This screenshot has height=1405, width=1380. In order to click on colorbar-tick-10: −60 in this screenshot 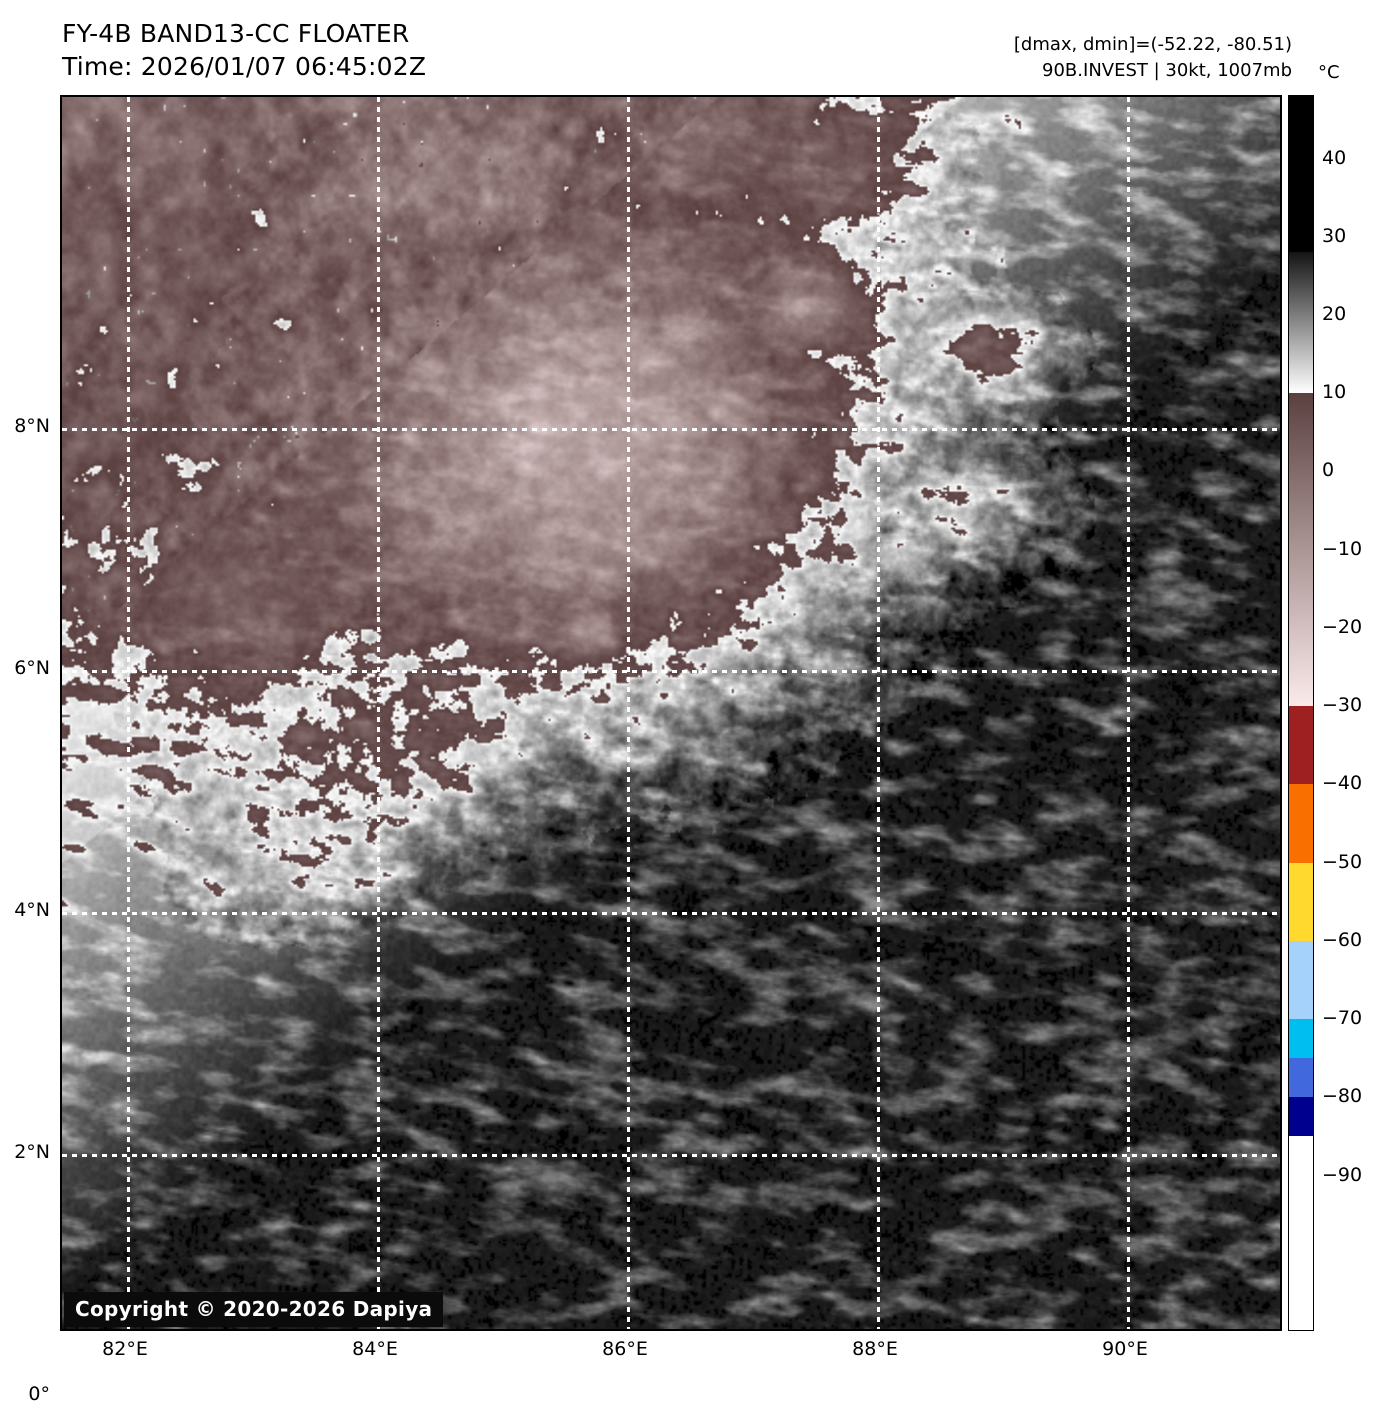, I will do `click(1342, 939)`.